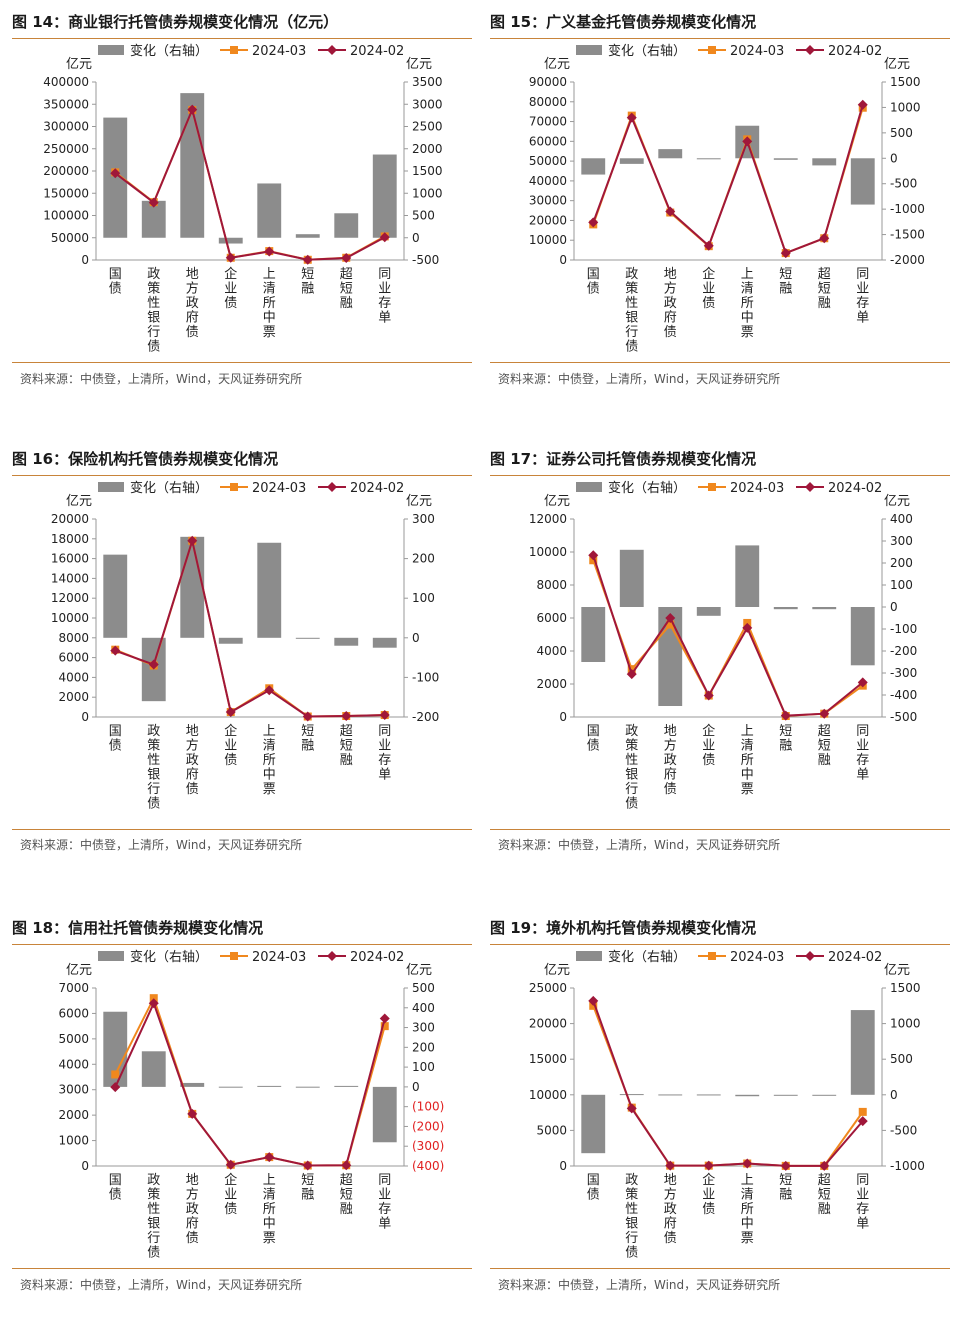 Image resolution: width=962 pixels, height=1322 pixels. I want to click on left-tick-label: 200000, so click(66, 171).